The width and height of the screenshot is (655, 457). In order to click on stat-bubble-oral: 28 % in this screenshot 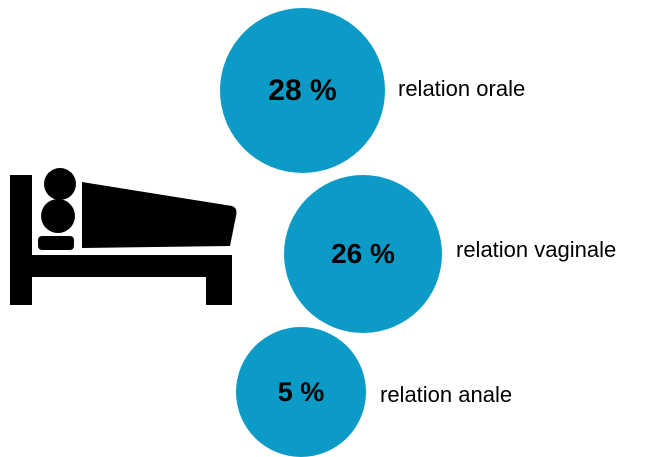, I will do `click(302, 90)`.